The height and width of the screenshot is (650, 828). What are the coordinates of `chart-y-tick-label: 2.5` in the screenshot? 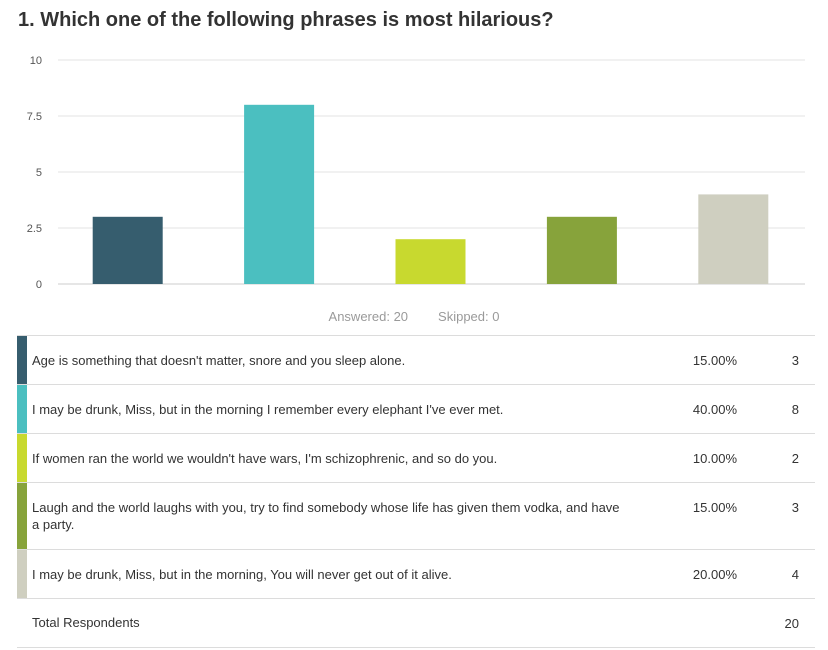 It's located at (34, 229).